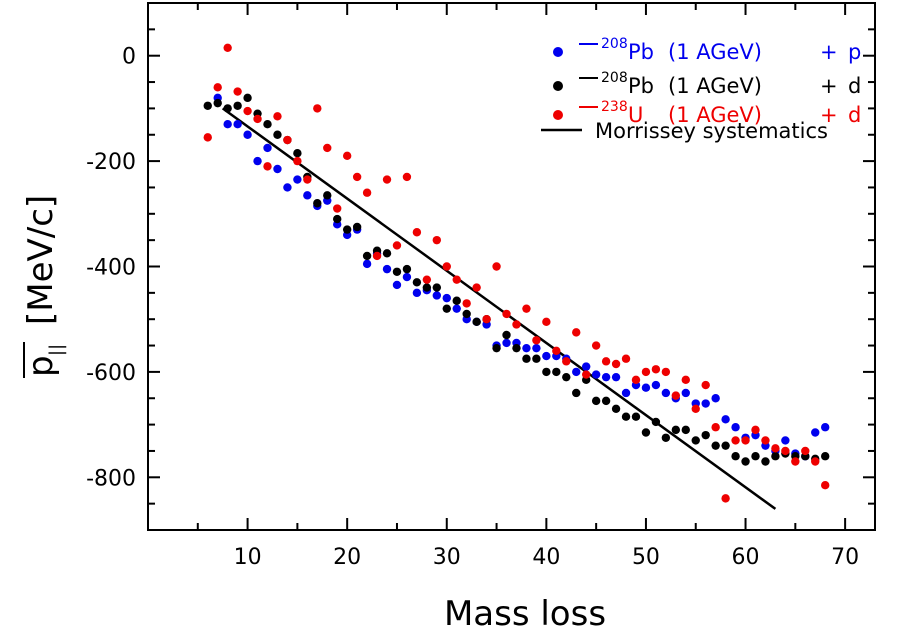 The width and height of the screenshot is (904, 632). What do you see at coordinates (41, 260) in the screenshot?
I see `y-axis-unit: [MeV/c]` at bounding box center [41, 260].